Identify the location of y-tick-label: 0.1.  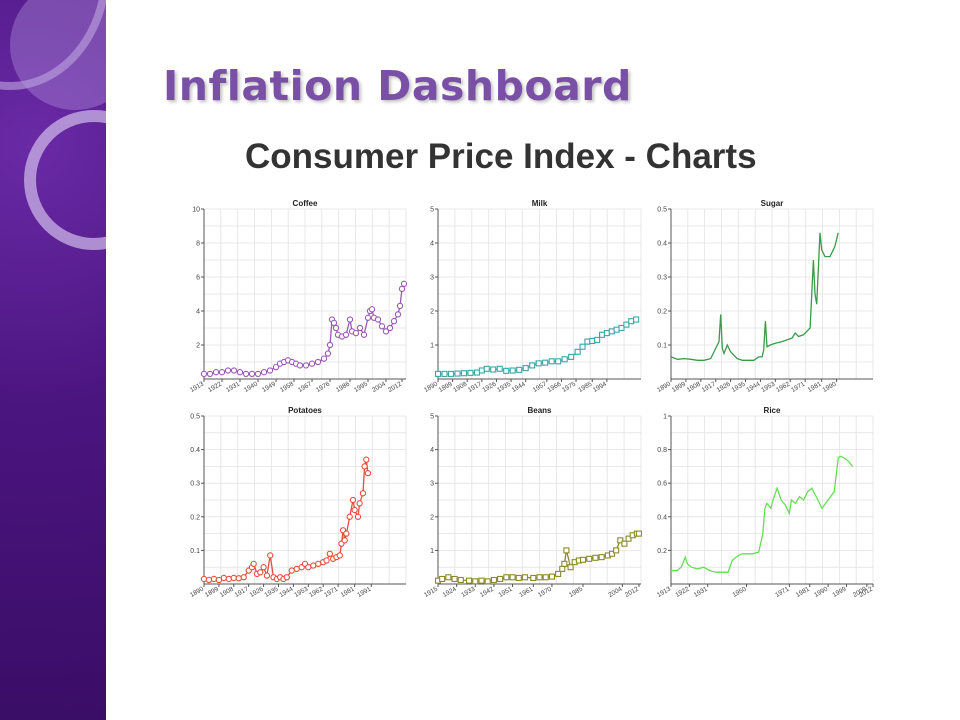
(195, 551).